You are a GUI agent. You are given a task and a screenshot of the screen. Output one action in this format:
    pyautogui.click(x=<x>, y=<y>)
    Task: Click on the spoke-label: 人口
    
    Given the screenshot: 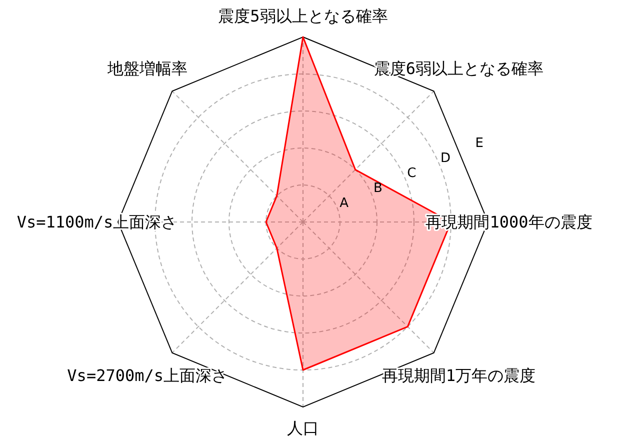 What is the action you would take?
    pyautogui.click(x=303, y=428)
    